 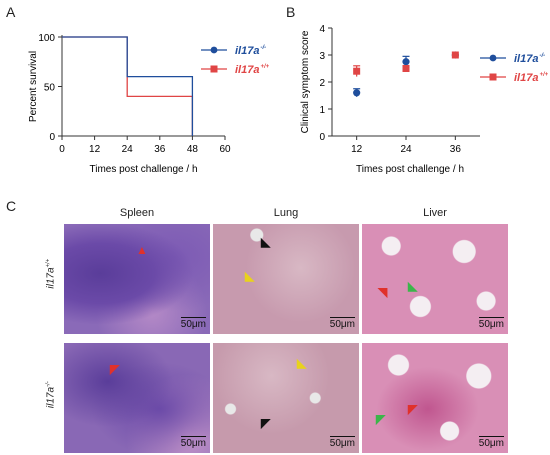 What do you see at coordinates (305, 81) in the screenshot?
I see `y-axis-label: Clinical symptom score` at bounding box center [305, 81].